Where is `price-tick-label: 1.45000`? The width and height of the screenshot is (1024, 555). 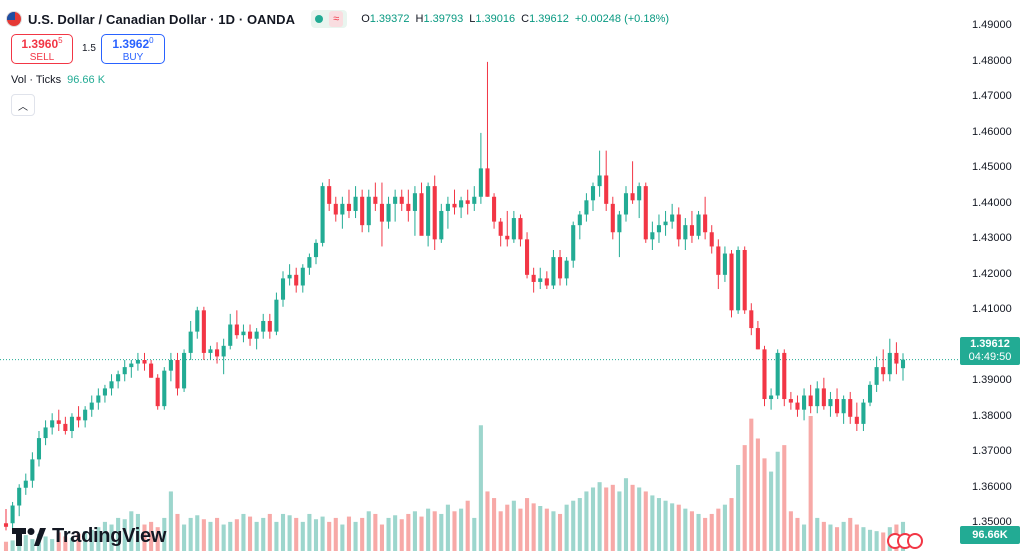 price-tick-label: 1.45000 is located at coordinates (992, 167).